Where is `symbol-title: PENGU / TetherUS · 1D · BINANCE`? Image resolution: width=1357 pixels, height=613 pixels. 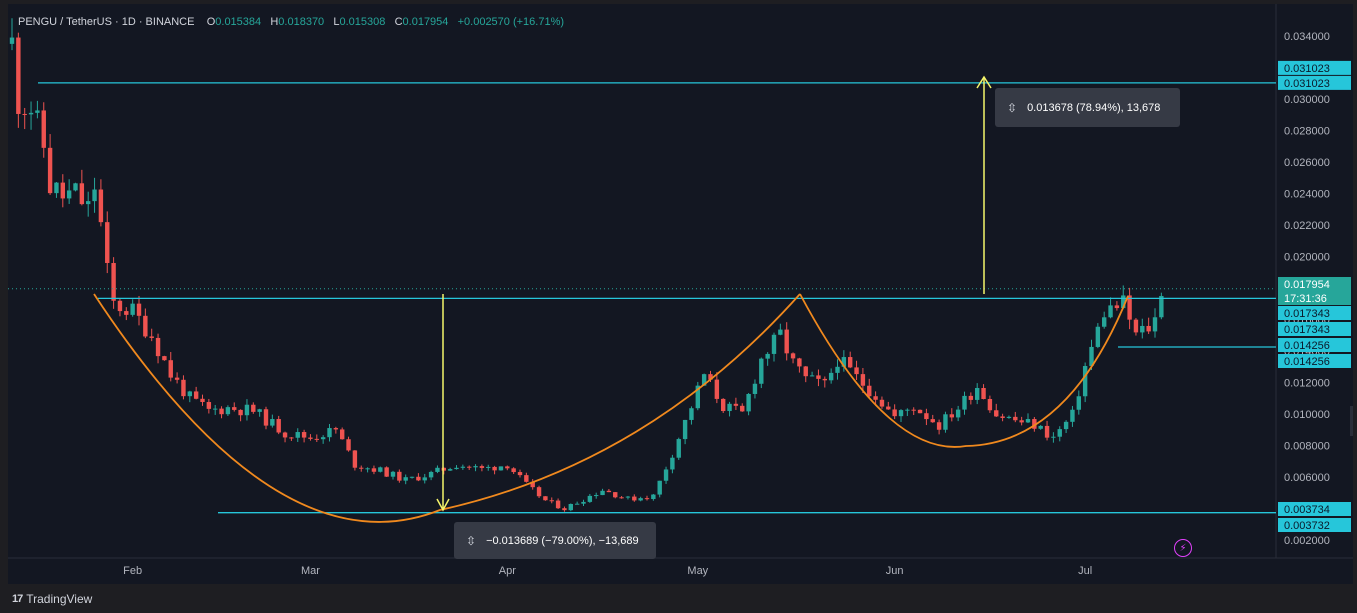 symbol-title: PENGU / TetherUS · 1D · BINANCE is located at coordinates (106, 22).